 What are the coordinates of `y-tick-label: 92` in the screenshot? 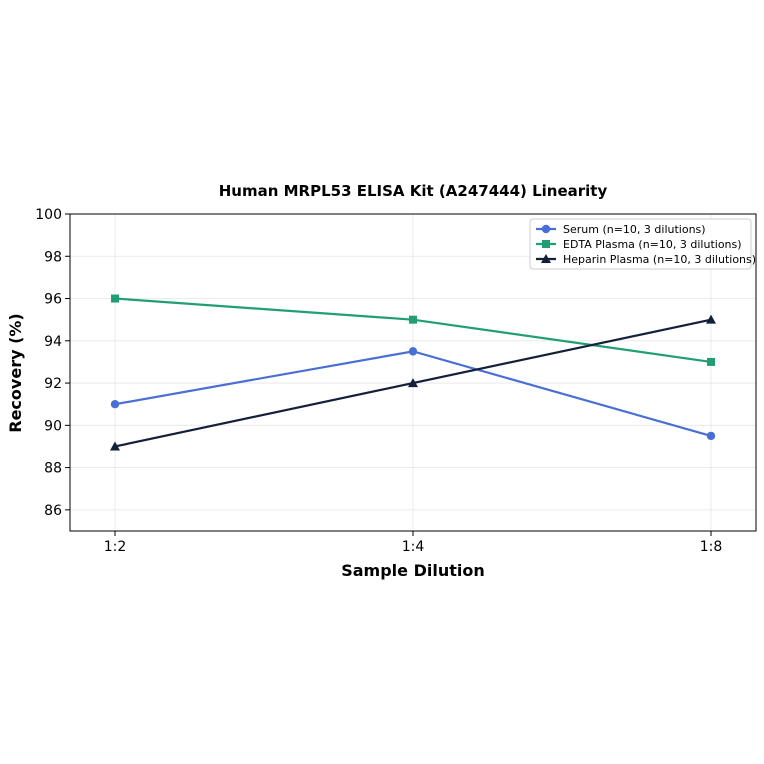 It's located at (53, 384).